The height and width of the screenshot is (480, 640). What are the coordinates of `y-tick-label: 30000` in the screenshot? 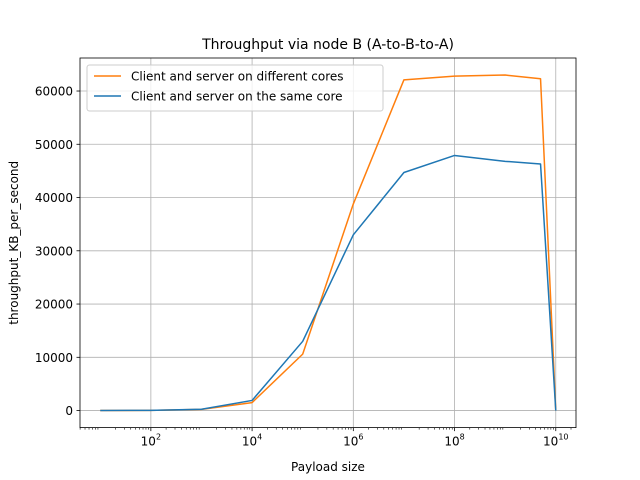 It's located at (54, 251).